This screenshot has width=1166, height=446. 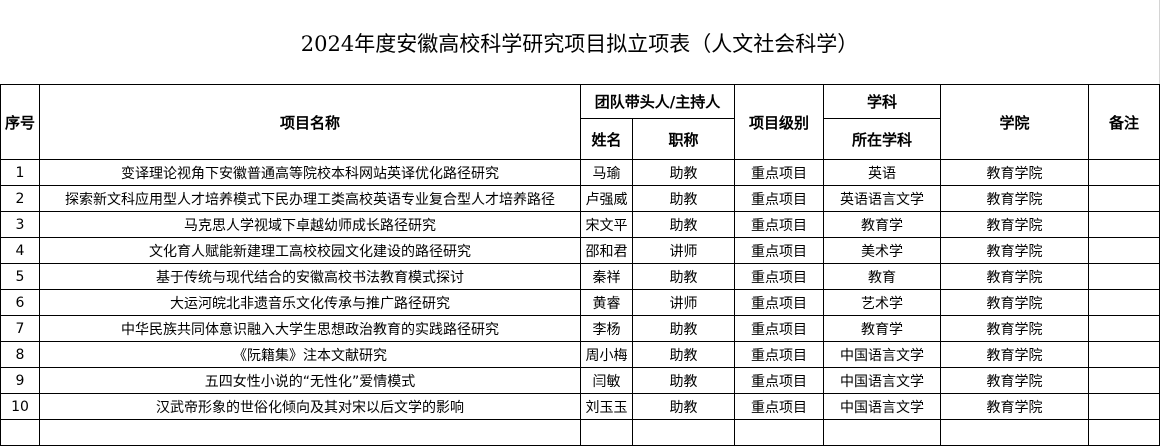 I want to click on header-index: 序号, so click(x=20, y=122).